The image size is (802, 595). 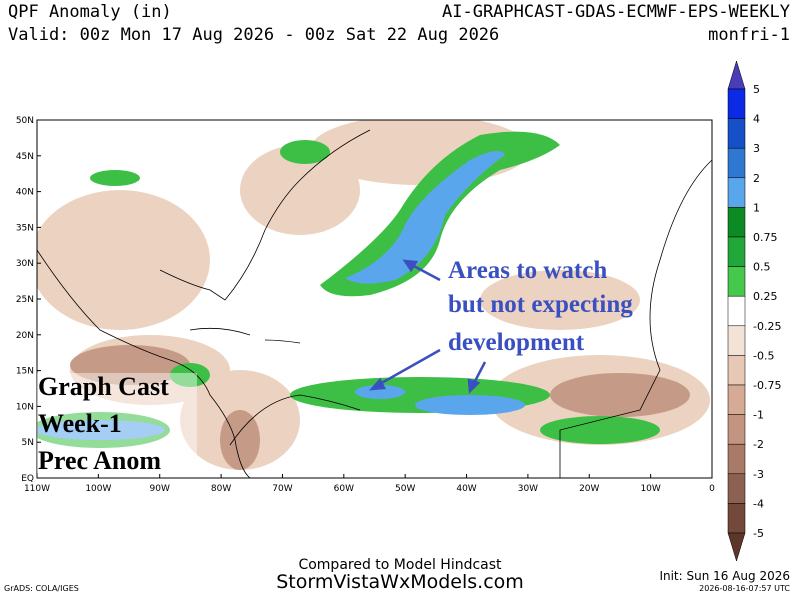 What do you see at coordinates (527, 270) in the screenshot?
I see `annotation-line: Areas to watch` at bounding box center [527, 270].